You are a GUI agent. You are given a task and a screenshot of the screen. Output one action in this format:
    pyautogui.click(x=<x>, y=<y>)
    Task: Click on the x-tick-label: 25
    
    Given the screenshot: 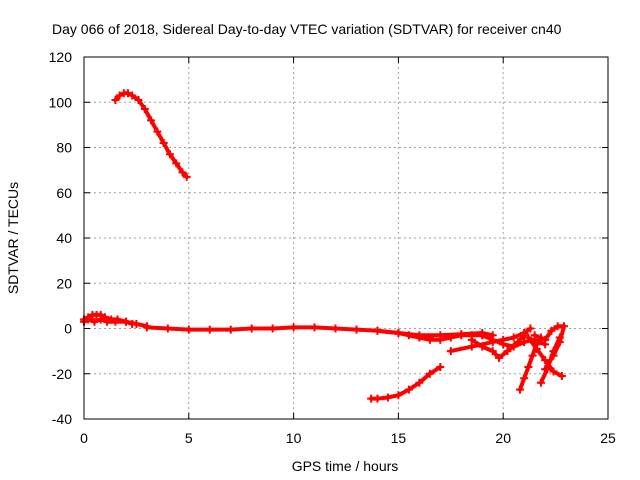 What is the action you would take?
    pyautogui.click(x=608, y=438)
    